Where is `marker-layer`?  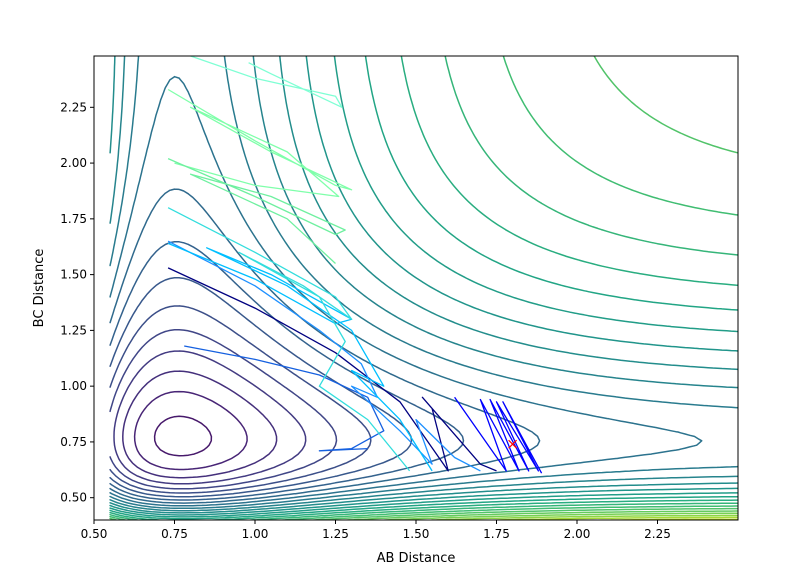 marker-layer is located at coordinates (513, 444).